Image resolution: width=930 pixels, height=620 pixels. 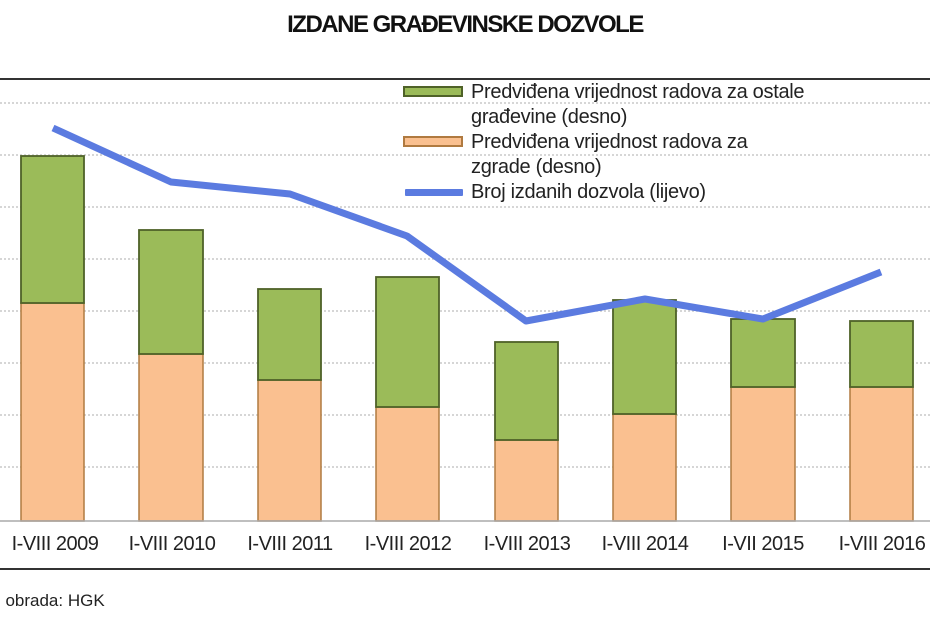 What do you see at coordinates (465, 79) in the screenshot?
I see `frame-top-border` at bounding box center [465, 79].